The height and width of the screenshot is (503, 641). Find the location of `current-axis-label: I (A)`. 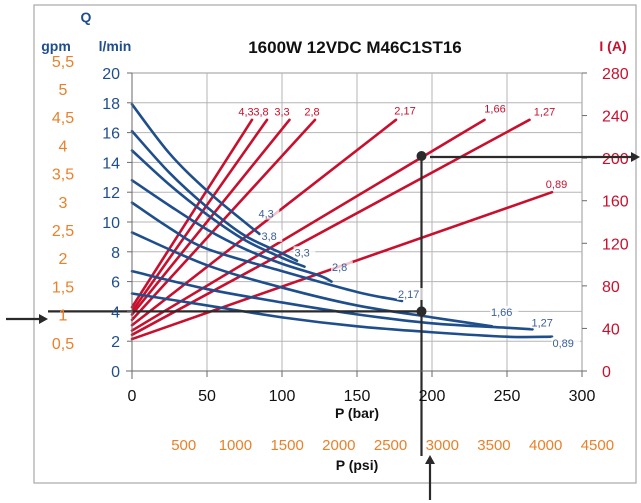

current-axis-label: I (A) is located at coordinates (612, 46).